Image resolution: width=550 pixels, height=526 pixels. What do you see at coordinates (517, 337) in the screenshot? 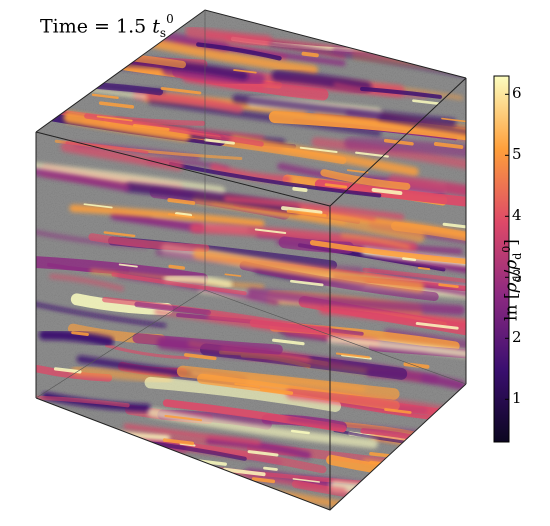
I see `colorbar-tick-label: 2` at bounding box center [517, 337].